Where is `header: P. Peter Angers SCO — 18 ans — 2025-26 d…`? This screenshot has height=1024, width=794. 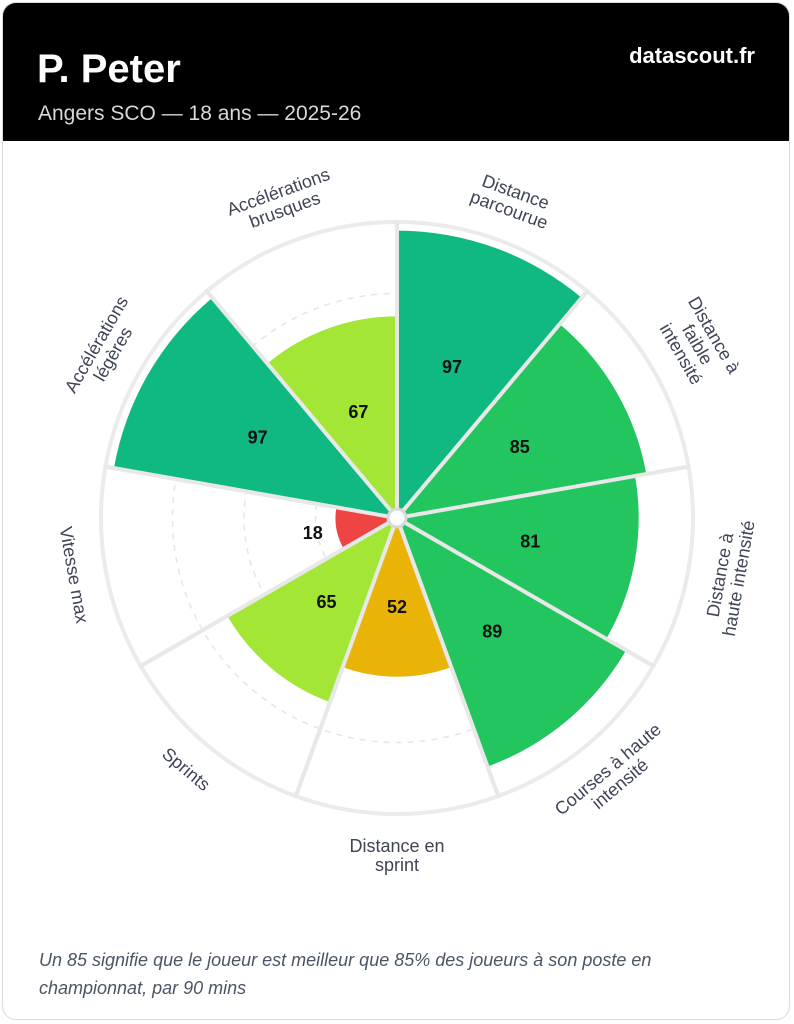
header: P. Peter Angers SCO — 18 ans — 2025-26 d… is located at coordinates (396, 72).